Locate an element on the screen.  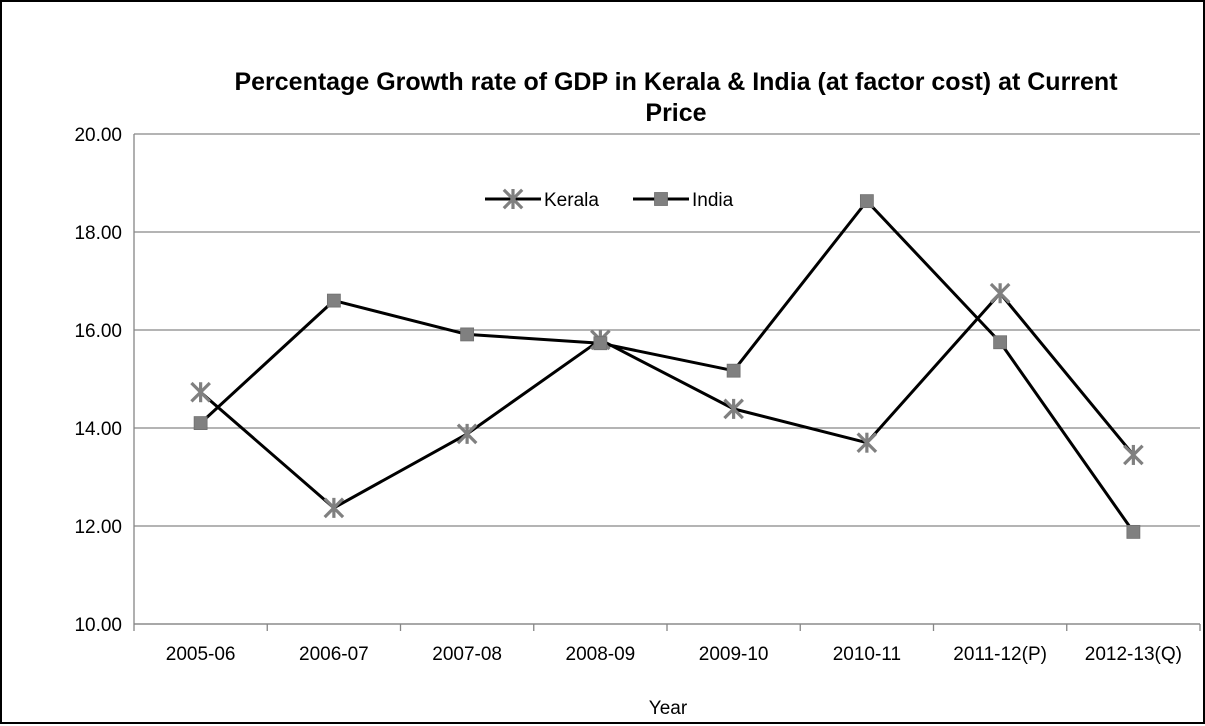
x-tick-label-2009-10: 2009-10 is located at coordinates (734, 654).